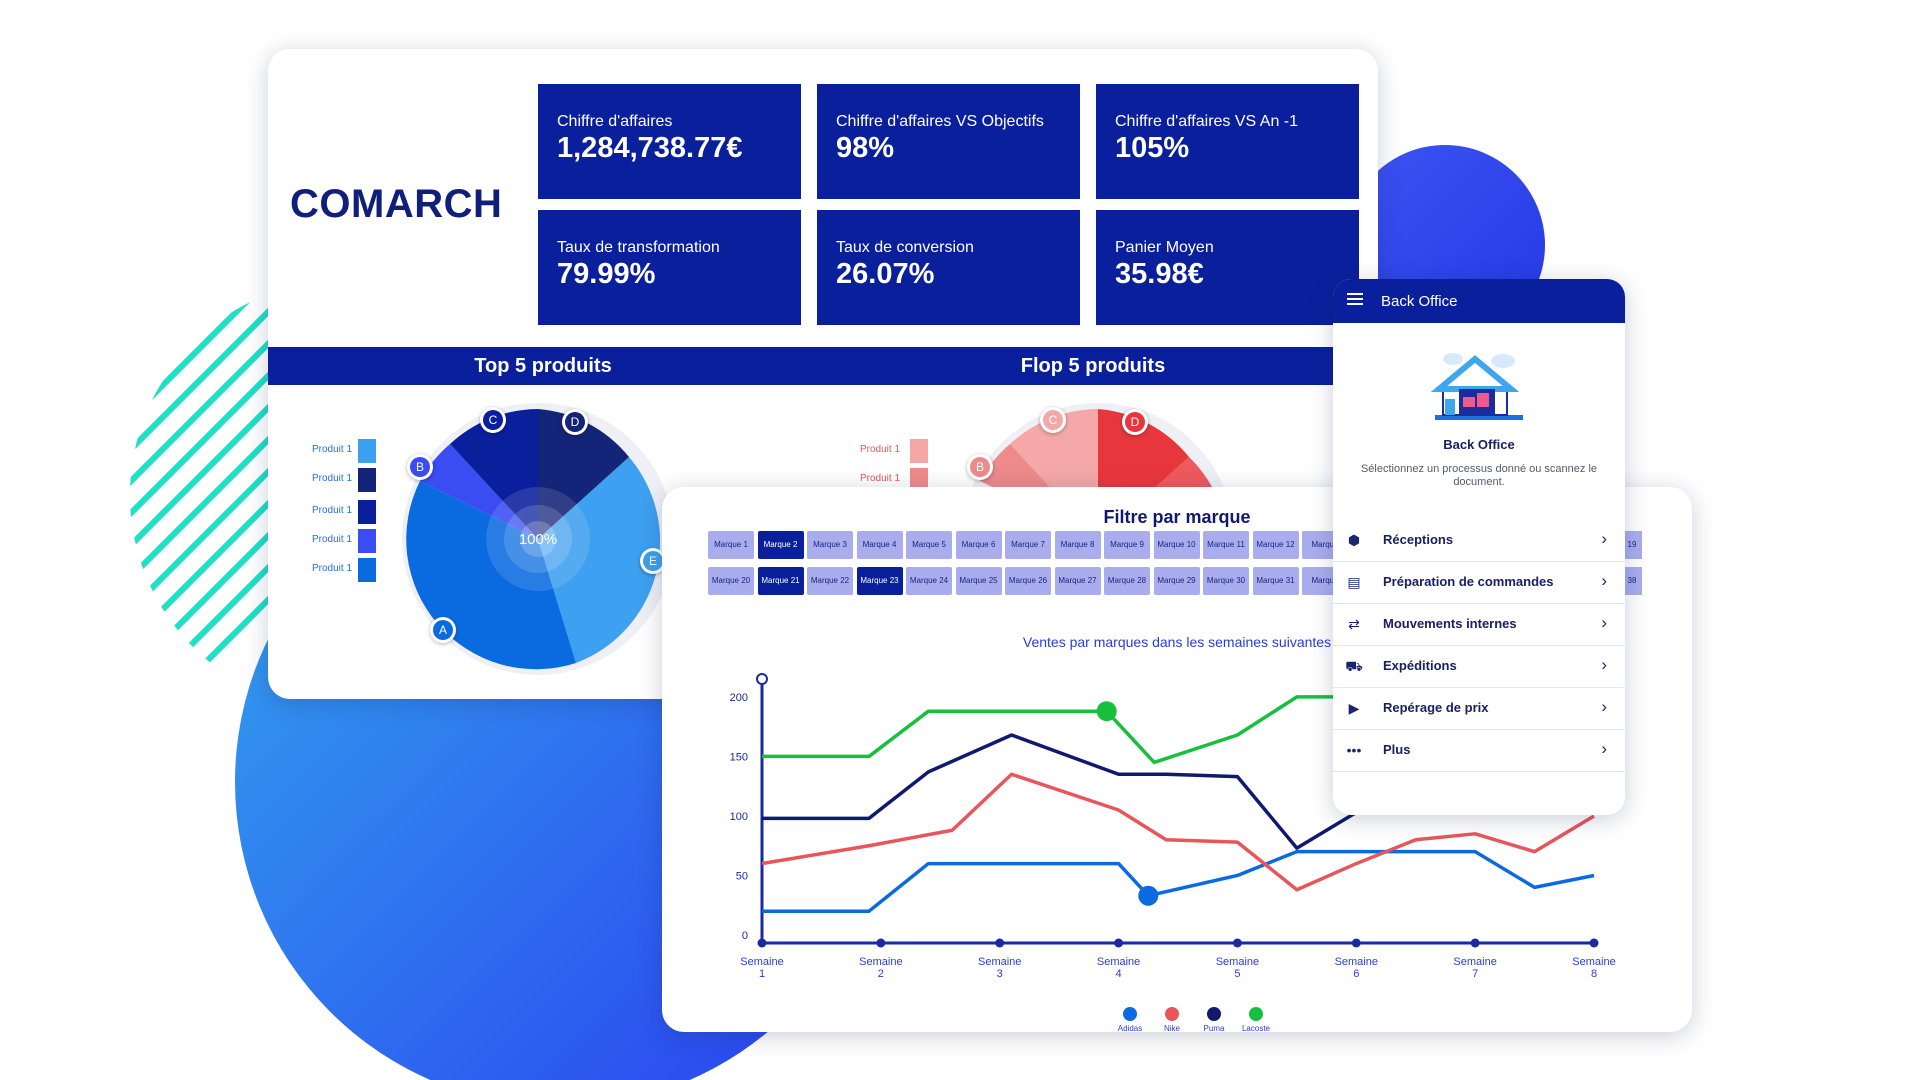  I want to click on x-tick-label: Semaine 4, so click(1118, 968).